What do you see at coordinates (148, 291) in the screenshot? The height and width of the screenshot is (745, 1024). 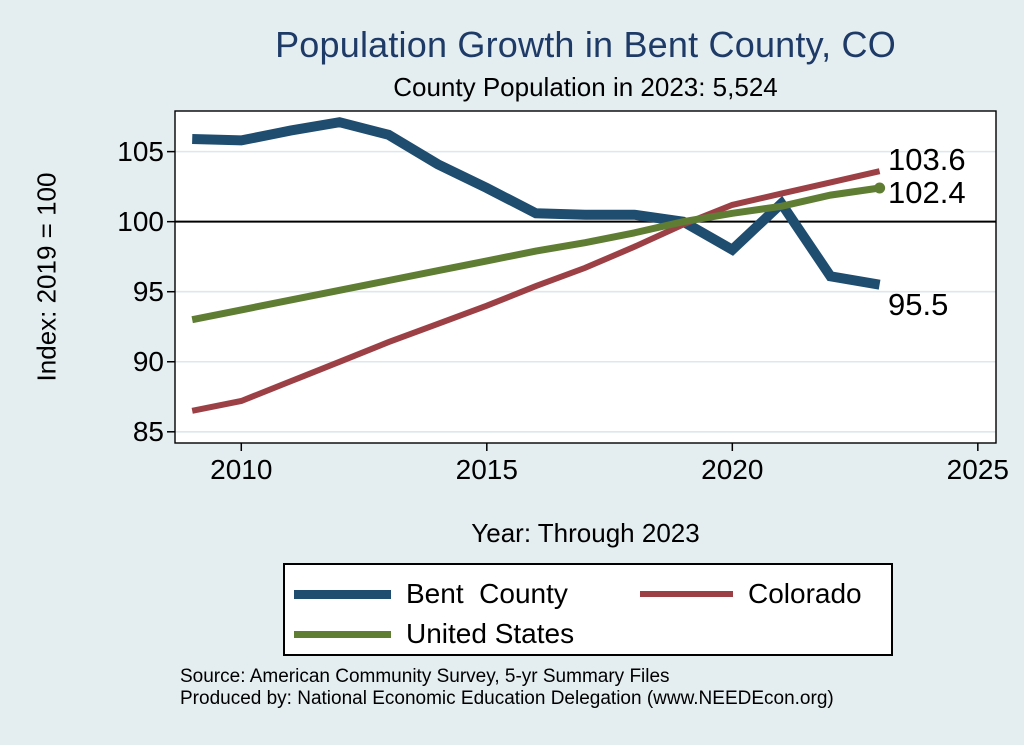 I see `y-tick-label-95: 95` at bounding box center [148, 291].